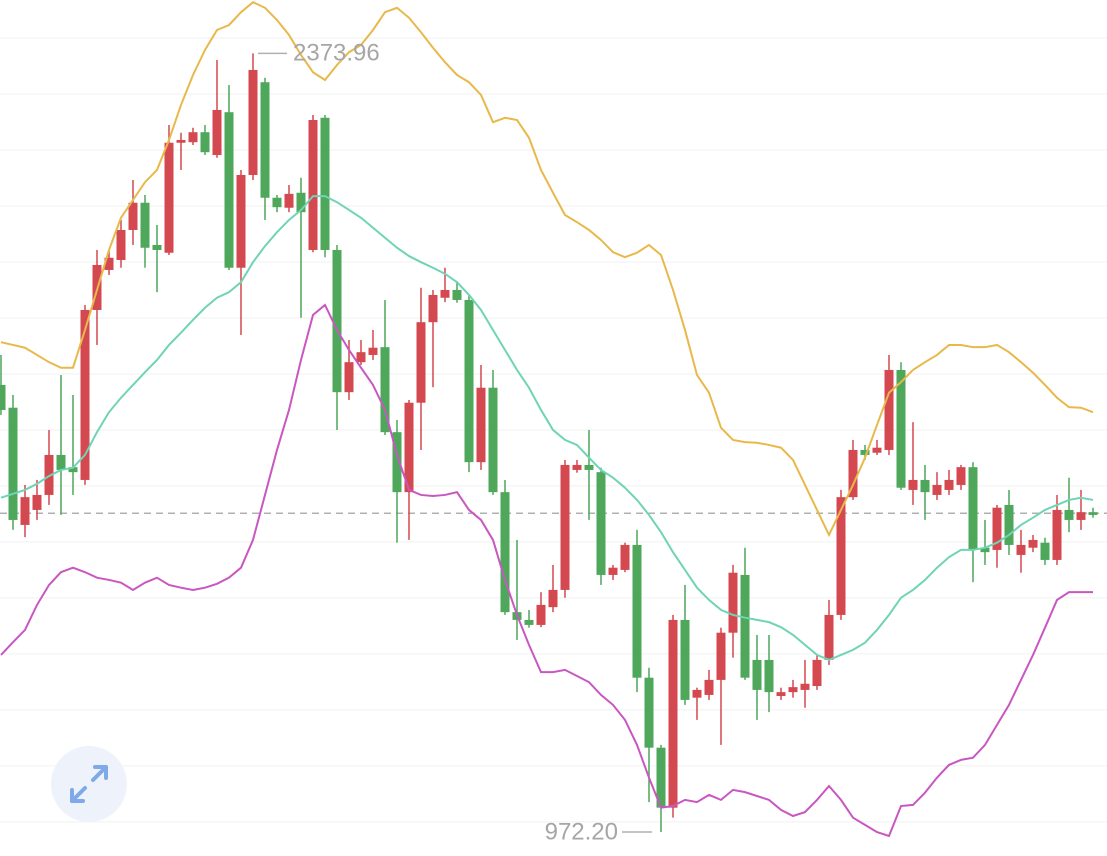  I want to click on max-marker-label: 2373.96, so click(336, 53).